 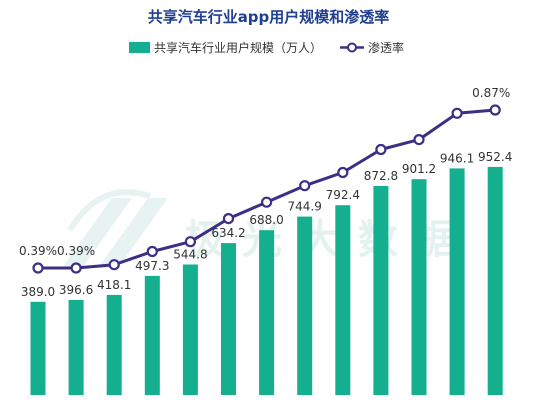 I want to click on legend-line-marker, so click(x=352, y=47).